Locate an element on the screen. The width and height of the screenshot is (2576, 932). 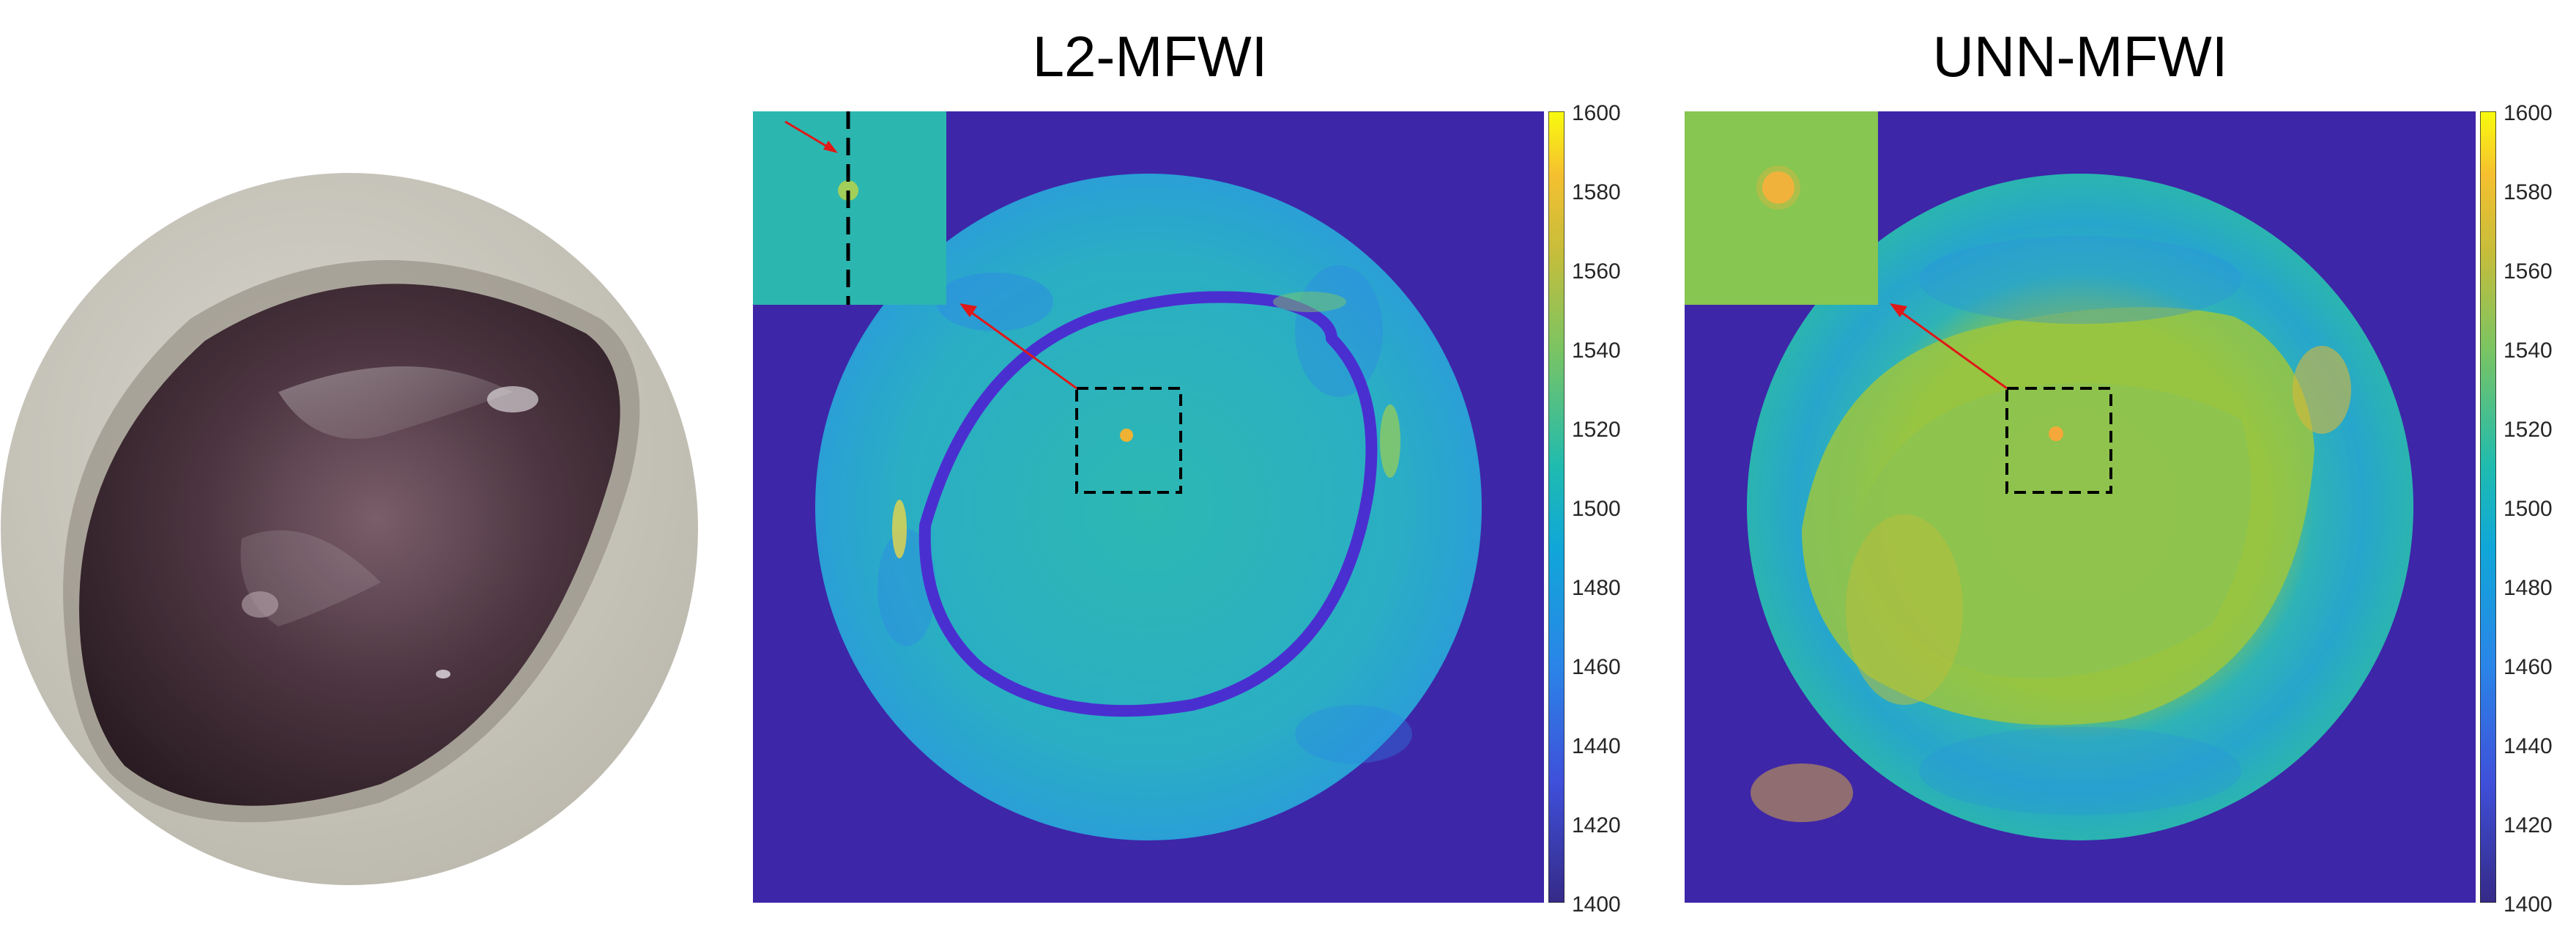
panel-title-l2: L2-MFWI is located at coordinates (1150, 56).